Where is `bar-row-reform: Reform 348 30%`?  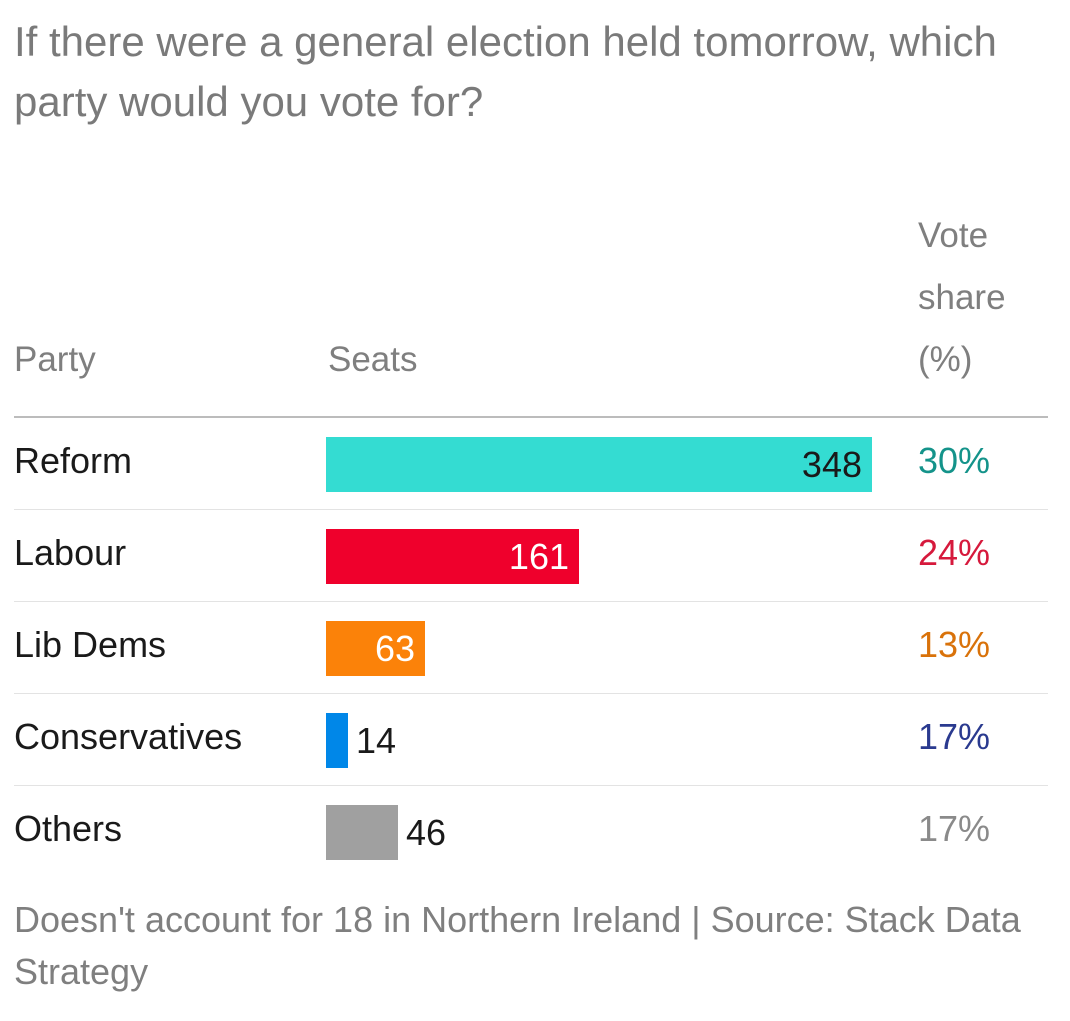 bar-row-reform: Reform 348 30% is located at coordinates (531, 464).